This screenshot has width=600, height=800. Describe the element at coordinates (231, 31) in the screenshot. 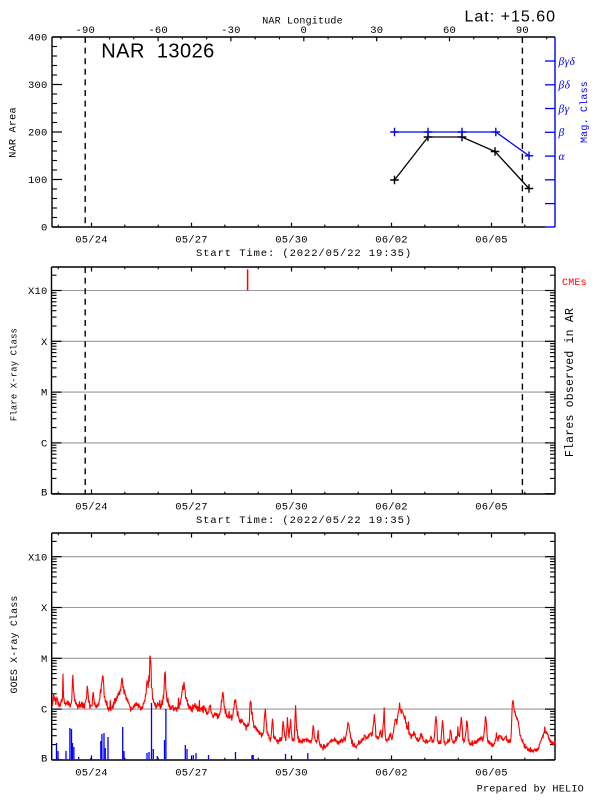

I see `svg-text: -30` at that location.